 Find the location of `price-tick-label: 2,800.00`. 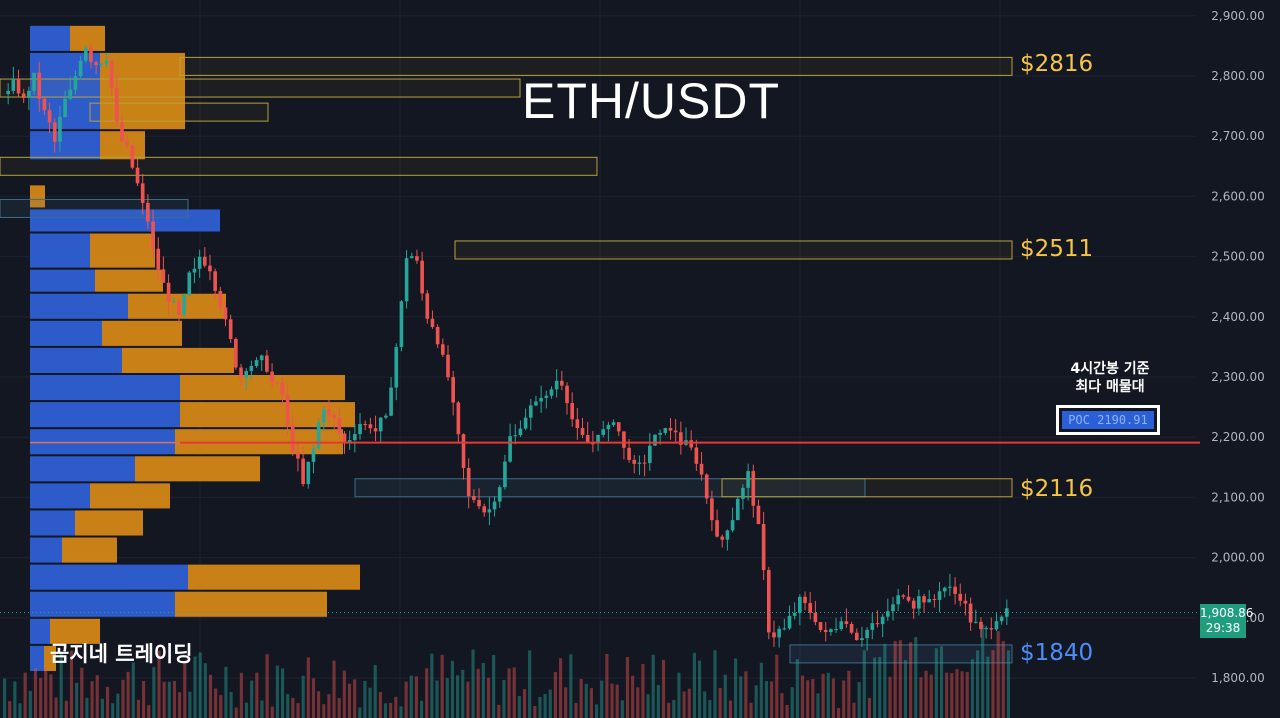

price-tick-label: 2,800.00 is located at coordinates (1237, 76).